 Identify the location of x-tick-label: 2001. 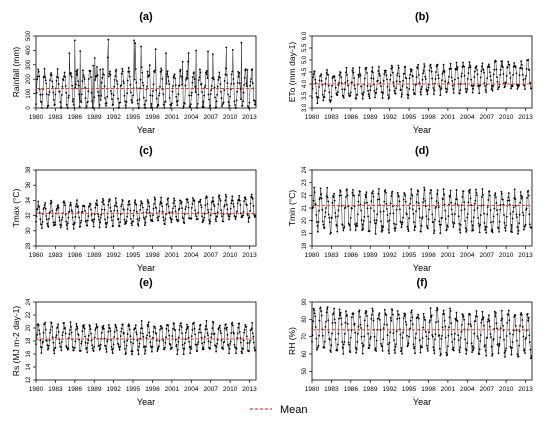
(172, 255).